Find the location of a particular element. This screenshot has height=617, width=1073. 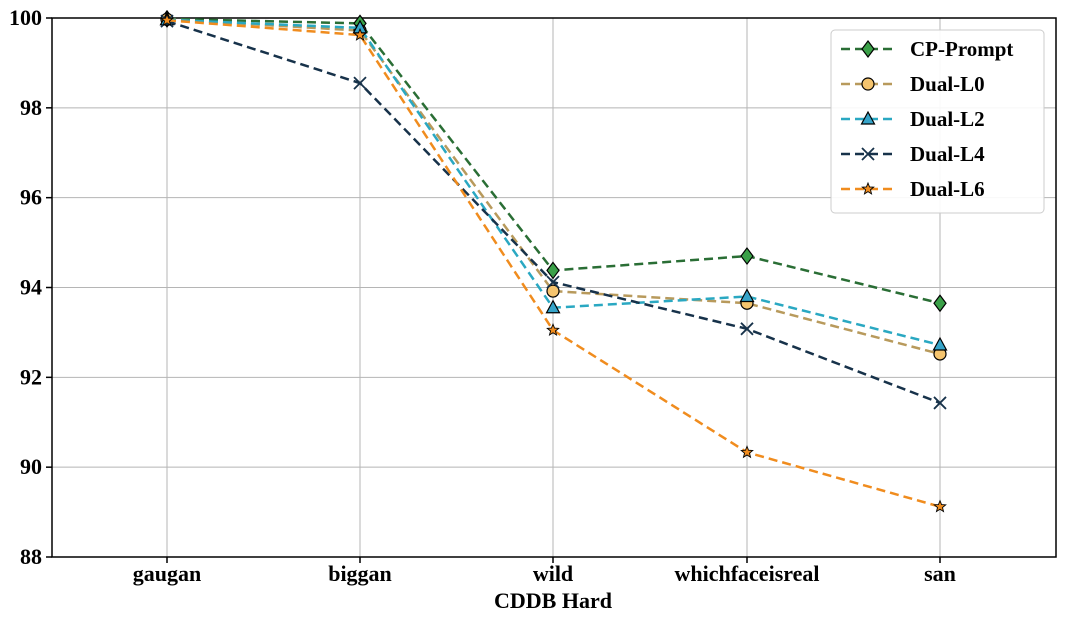

y-tick-label: 96 is located at coordinates (31, 197).